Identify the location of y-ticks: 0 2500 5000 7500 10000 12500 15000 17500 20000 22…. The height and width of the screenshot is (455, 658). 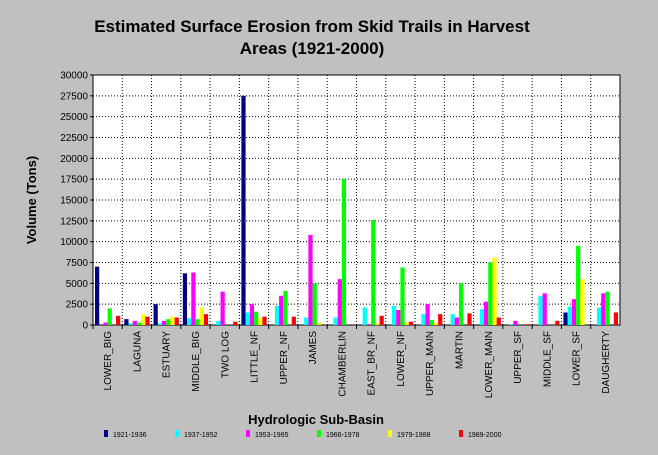
(76, 201).